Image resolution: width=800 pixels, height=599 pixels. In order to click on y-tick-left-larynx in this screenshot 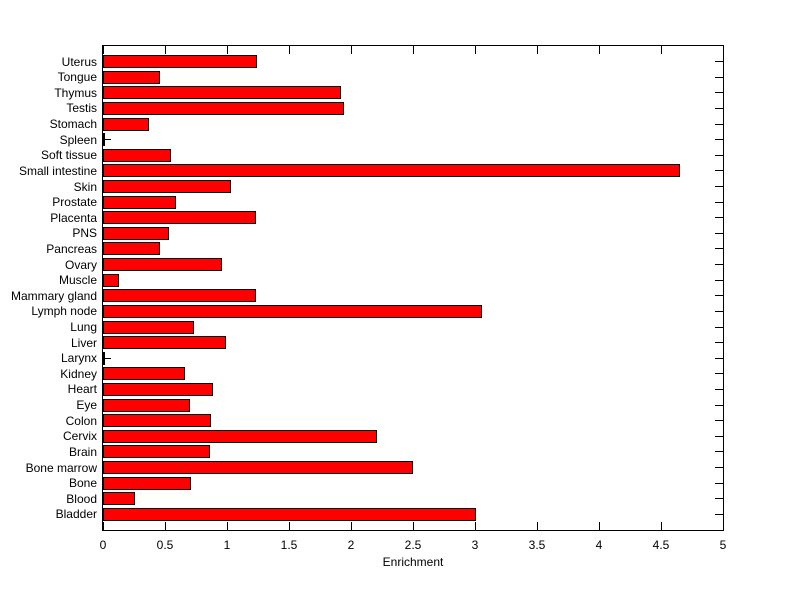, I will do `click(107, 358)`.